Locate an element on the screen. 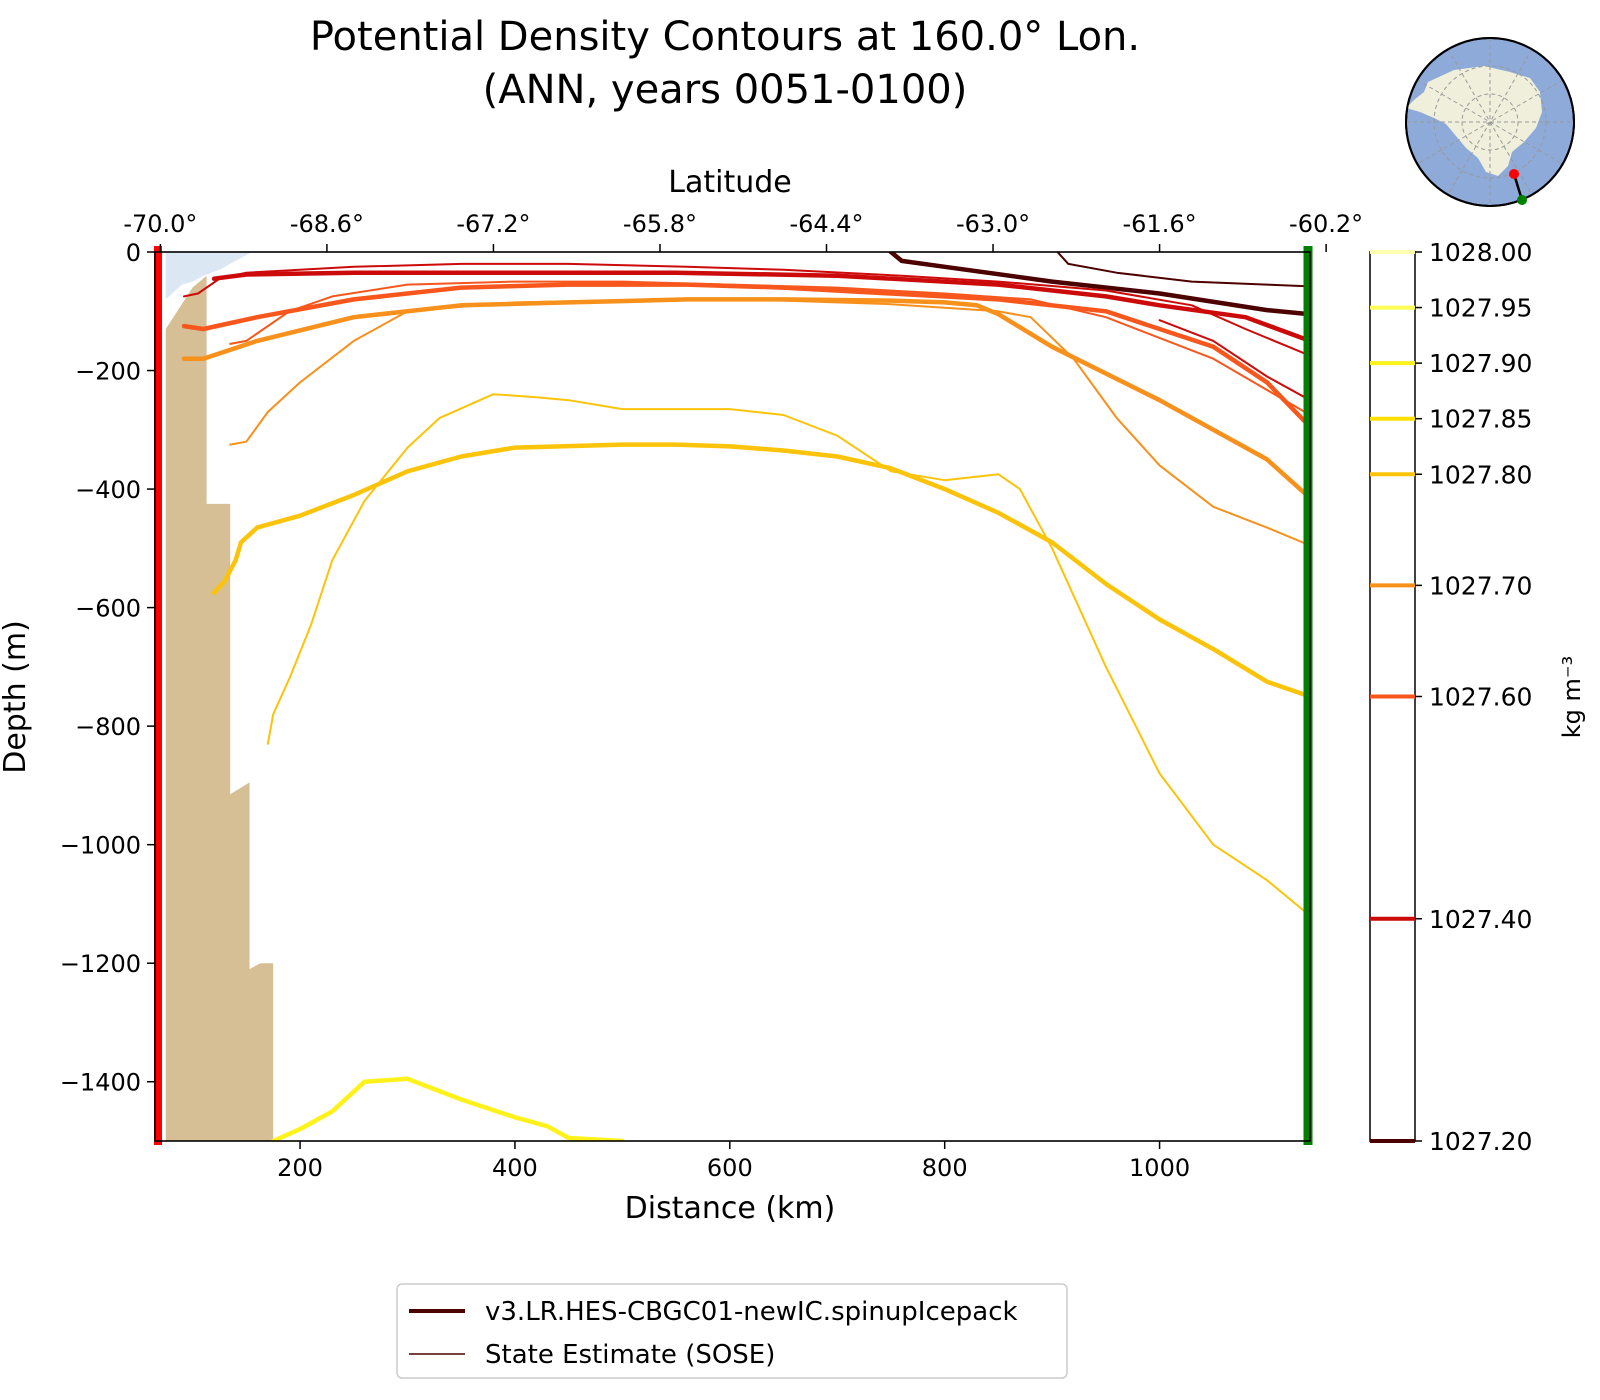 This screenshot has height=1400, width=1600. inset-start-point is located at coordinates (1514, 174).